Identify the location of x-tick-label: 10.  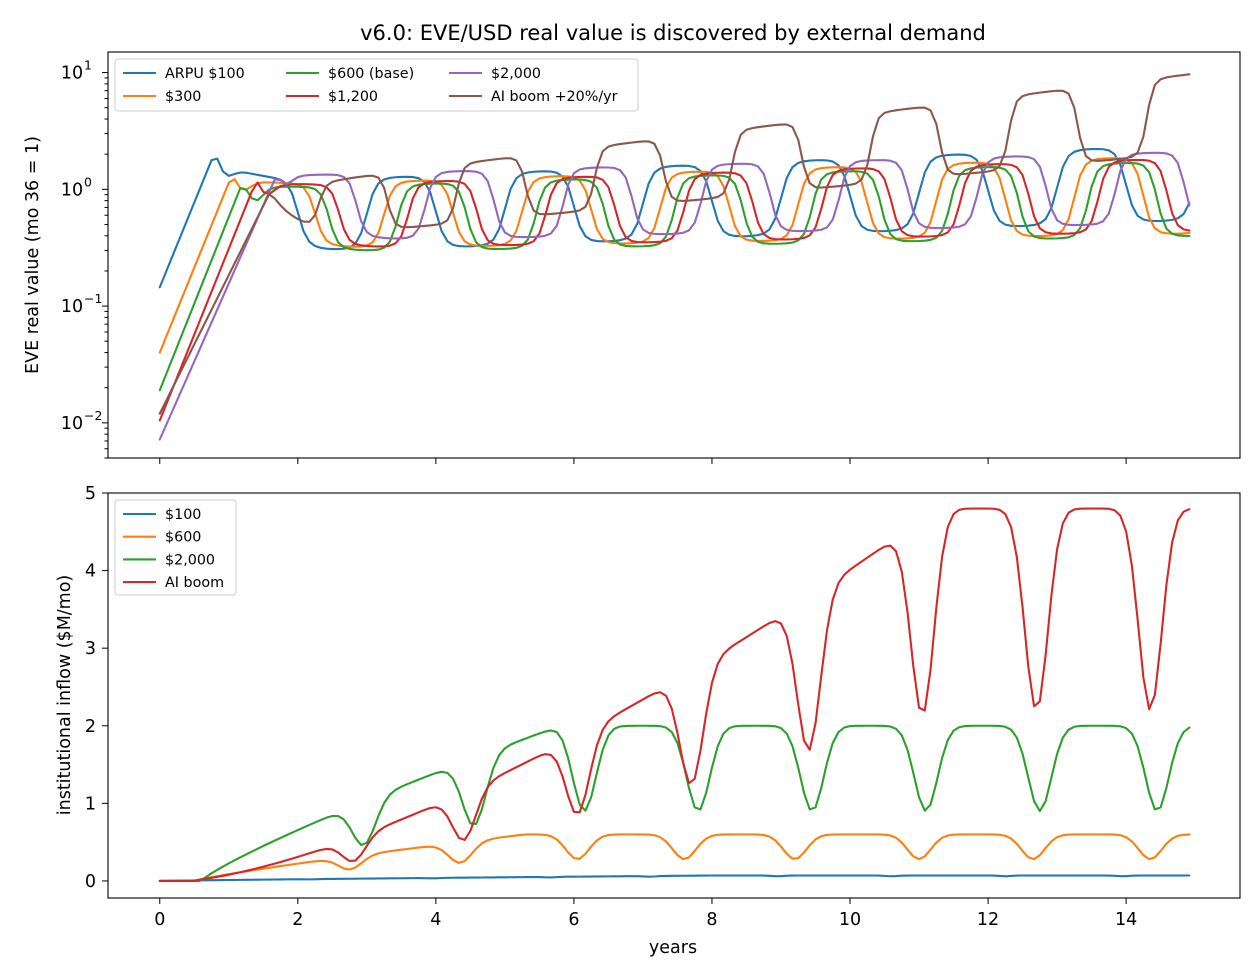
(850, 920).